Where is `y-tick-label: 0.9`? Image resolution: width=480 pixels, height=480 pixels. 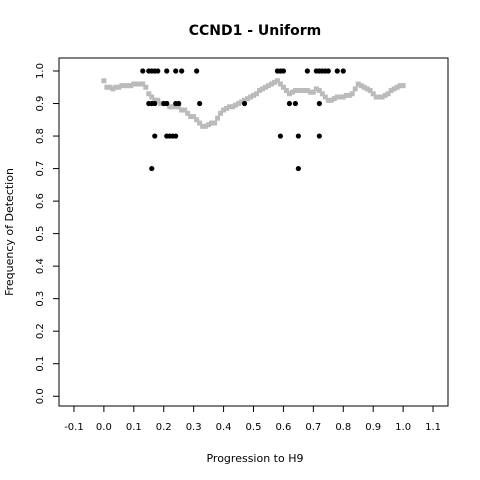
y-tick-label: 0.9 is located at coordinates (40, 104).